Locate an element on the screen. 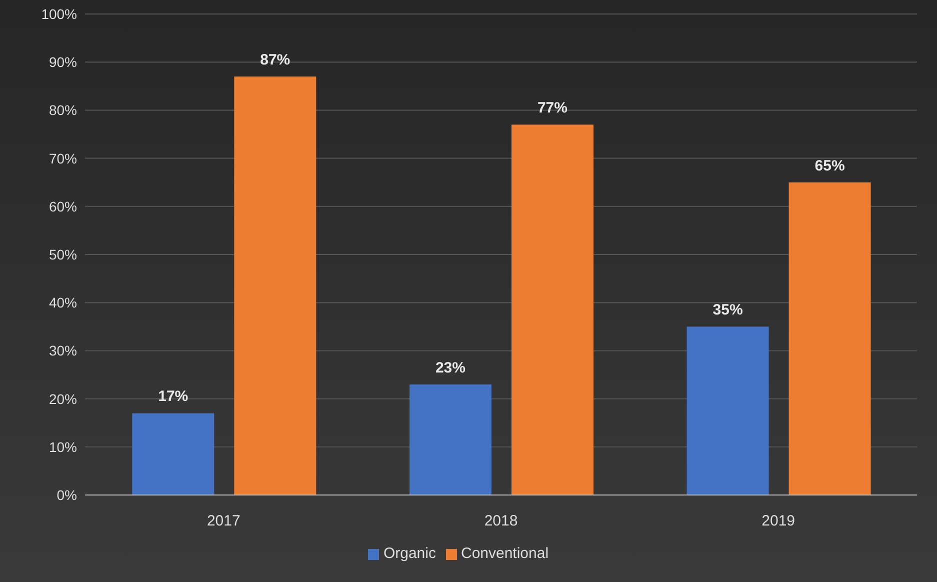 The width and height of the screenshot is (937, 582). y-tick-label: 40% is located at coordinates (62, 302).